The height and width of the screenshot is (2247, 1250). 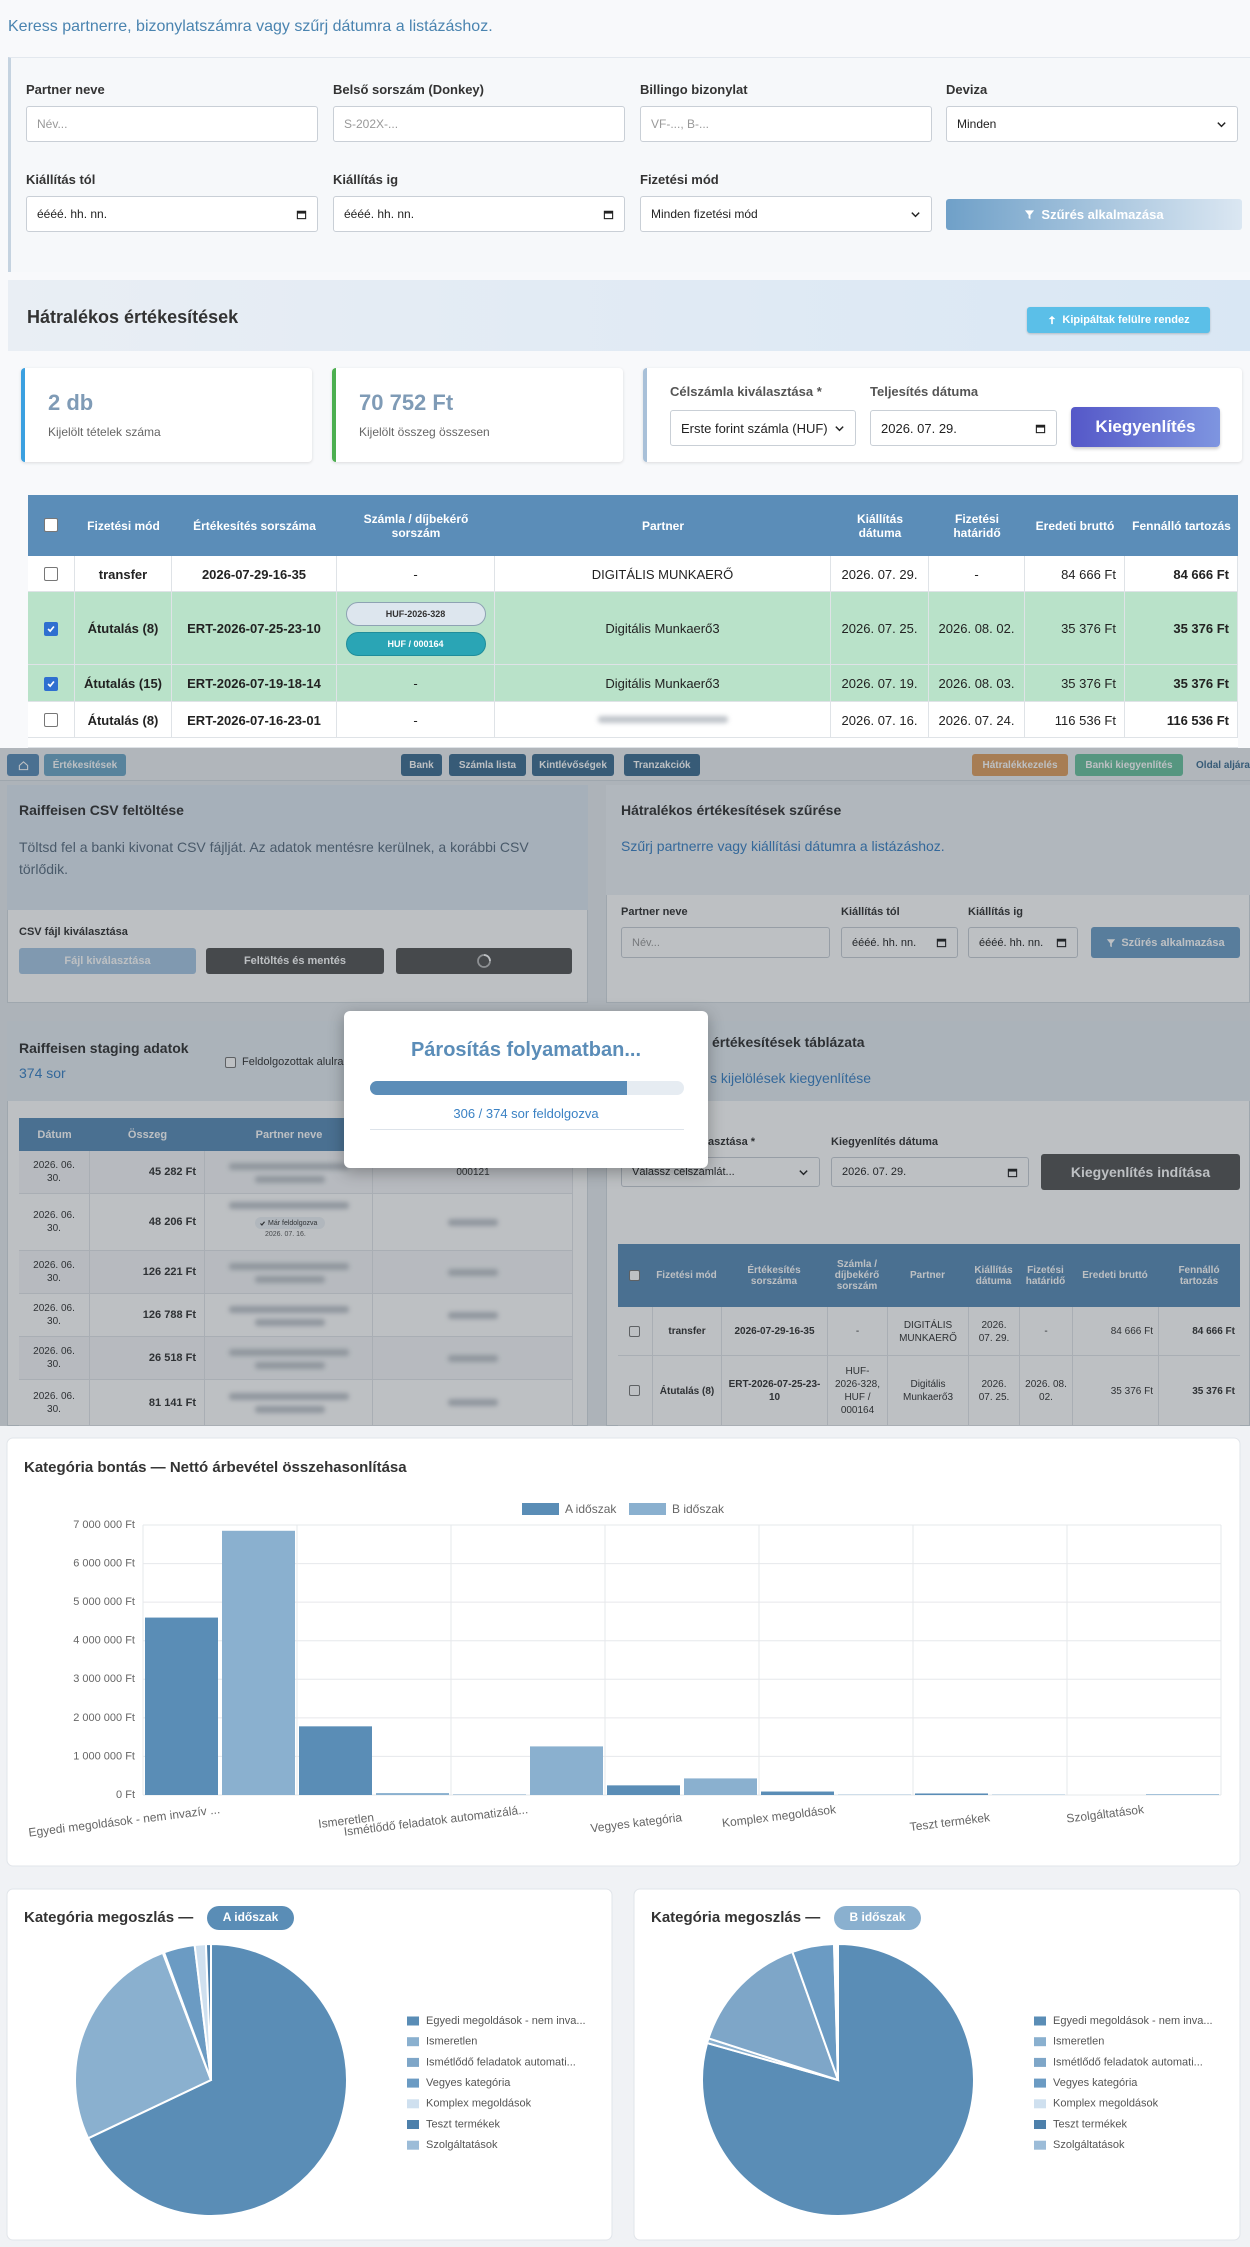 I want to click on field-label: Kiegyenlítés dátuma, so click(x=884, y=1142).